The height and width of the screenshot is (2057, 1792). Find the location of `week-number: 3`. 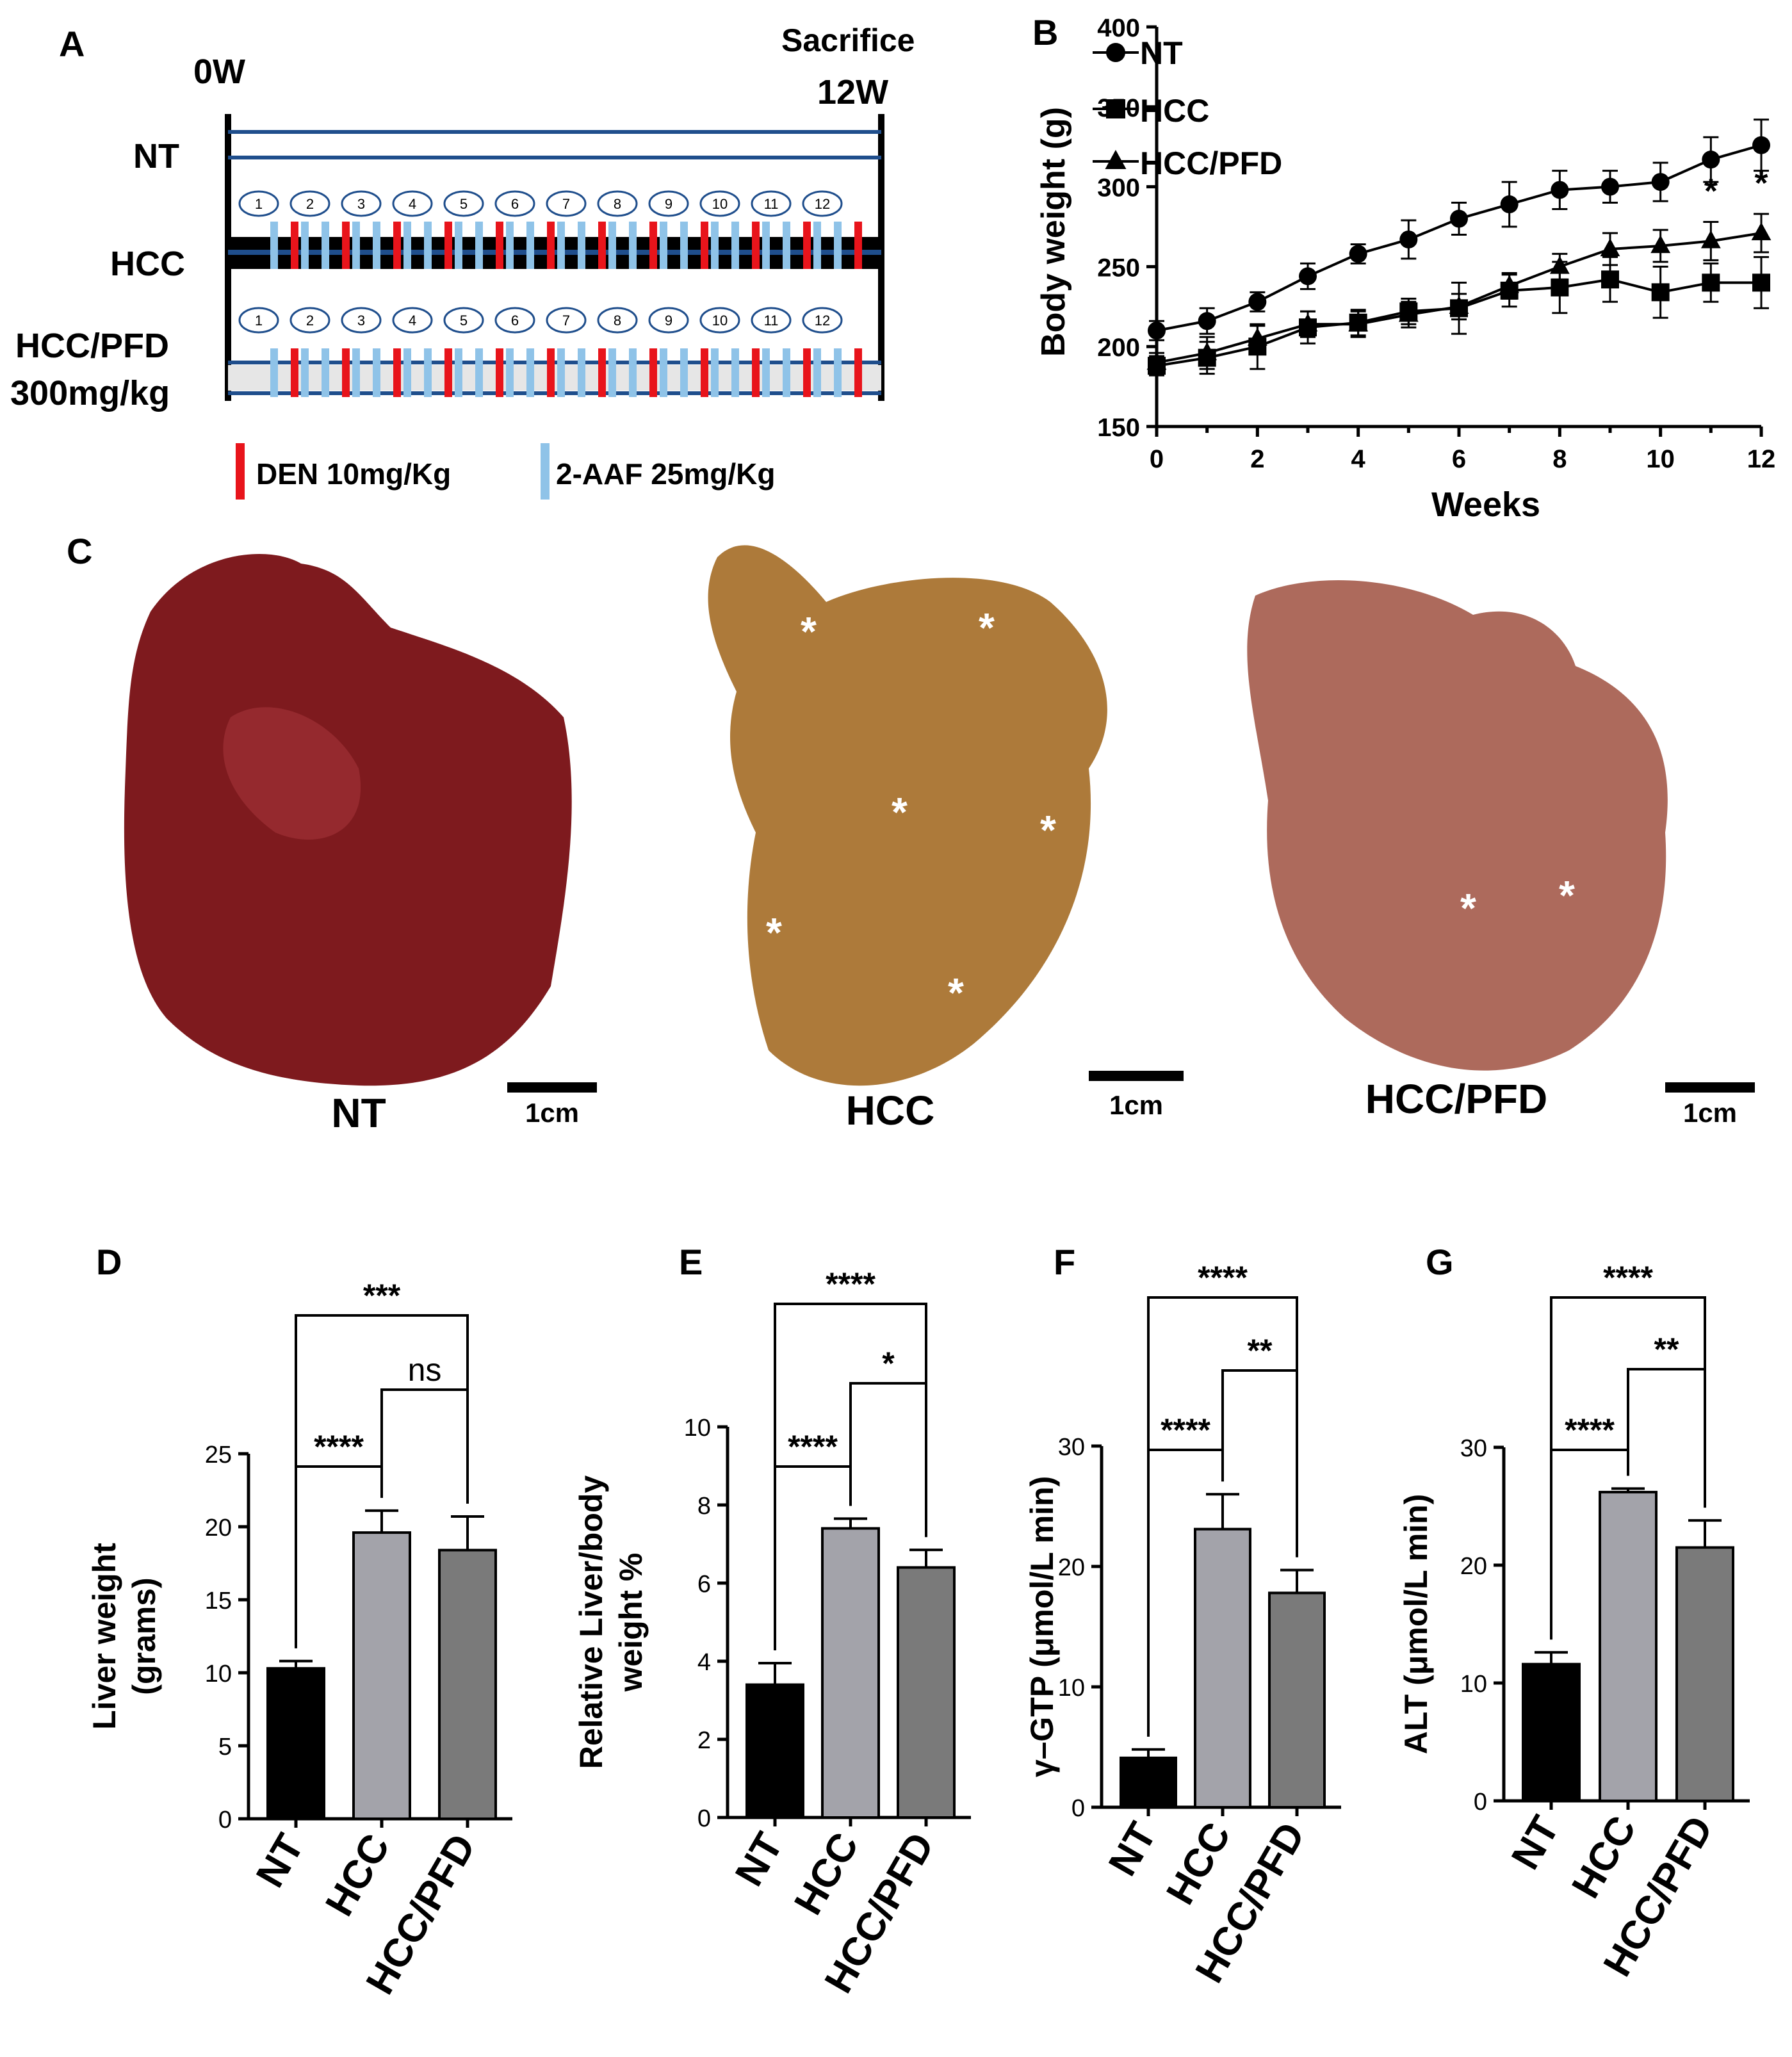

week-number: 3 is located at coordinates (361, 204).